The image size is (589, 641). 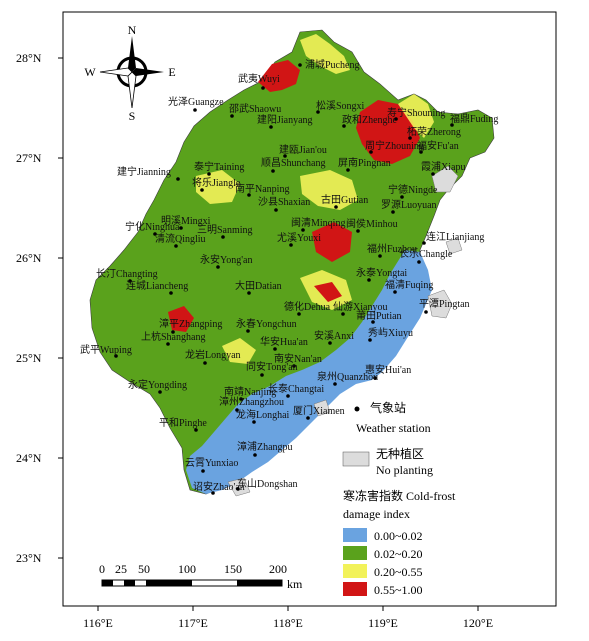 I want to click on station-label: 浦城Pucheng, so click(x=332, y=64).